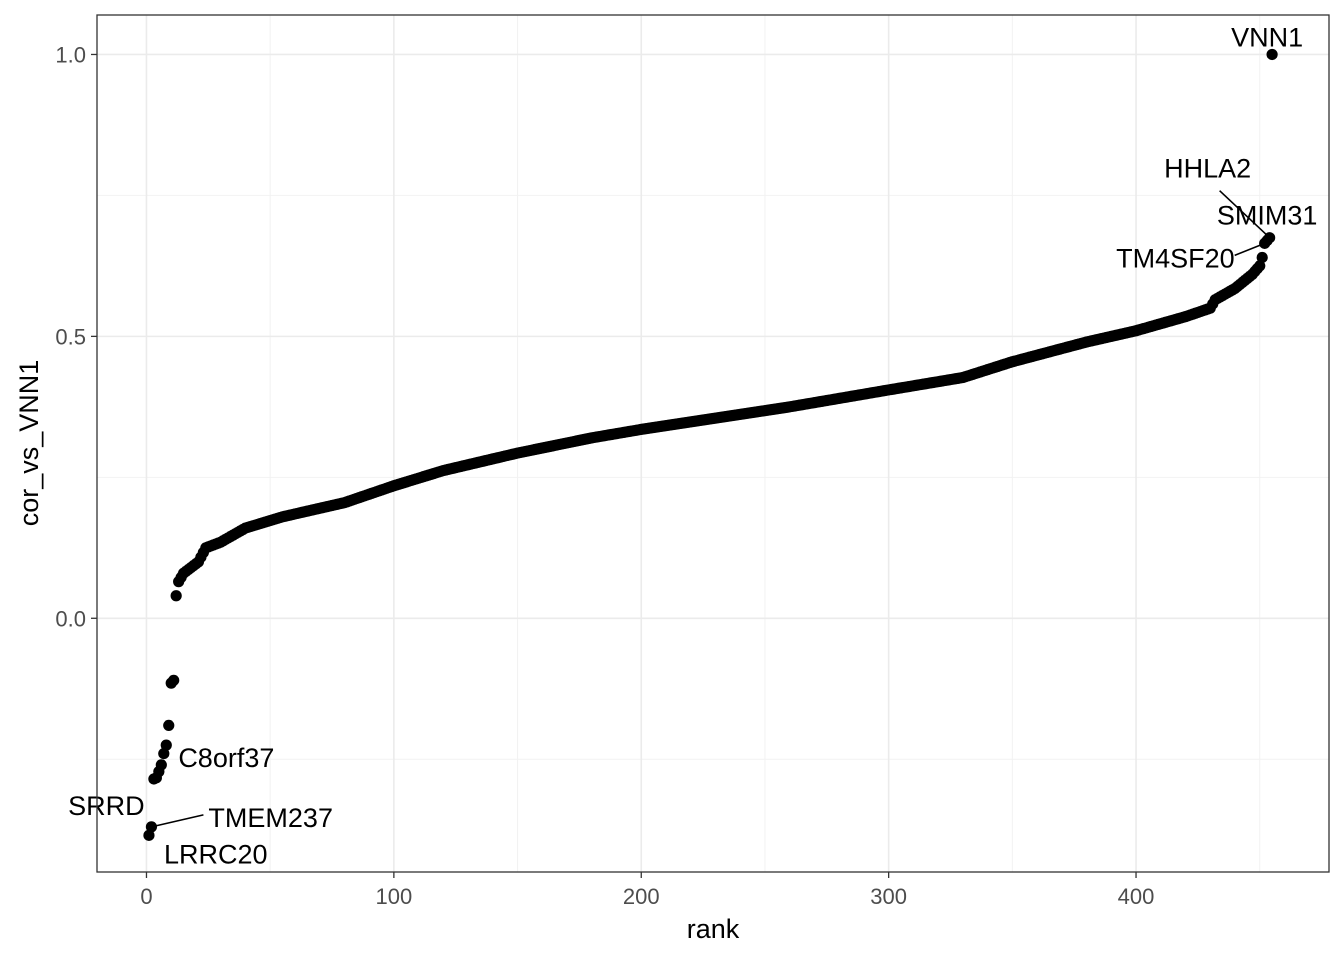 This screenshot has height=960, width=1344. I want to click on gene-label: SMIM31, so click(1267, 216).